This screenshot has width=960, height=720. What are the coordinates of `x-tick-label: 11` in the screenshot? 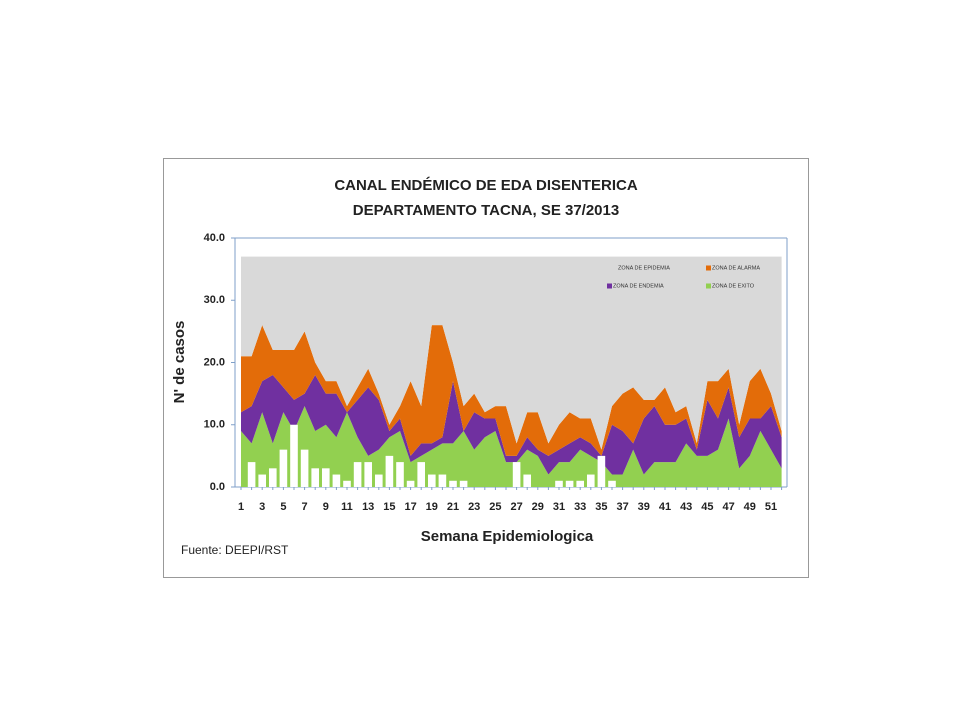 It's located at (347, 507).